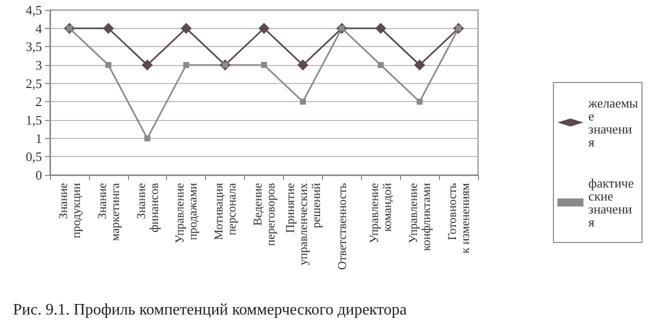  What do you see at coordinates (34, 83) in the screenshot?
I see `y-tick-label: 2,5` at bounding box center [34, 83].